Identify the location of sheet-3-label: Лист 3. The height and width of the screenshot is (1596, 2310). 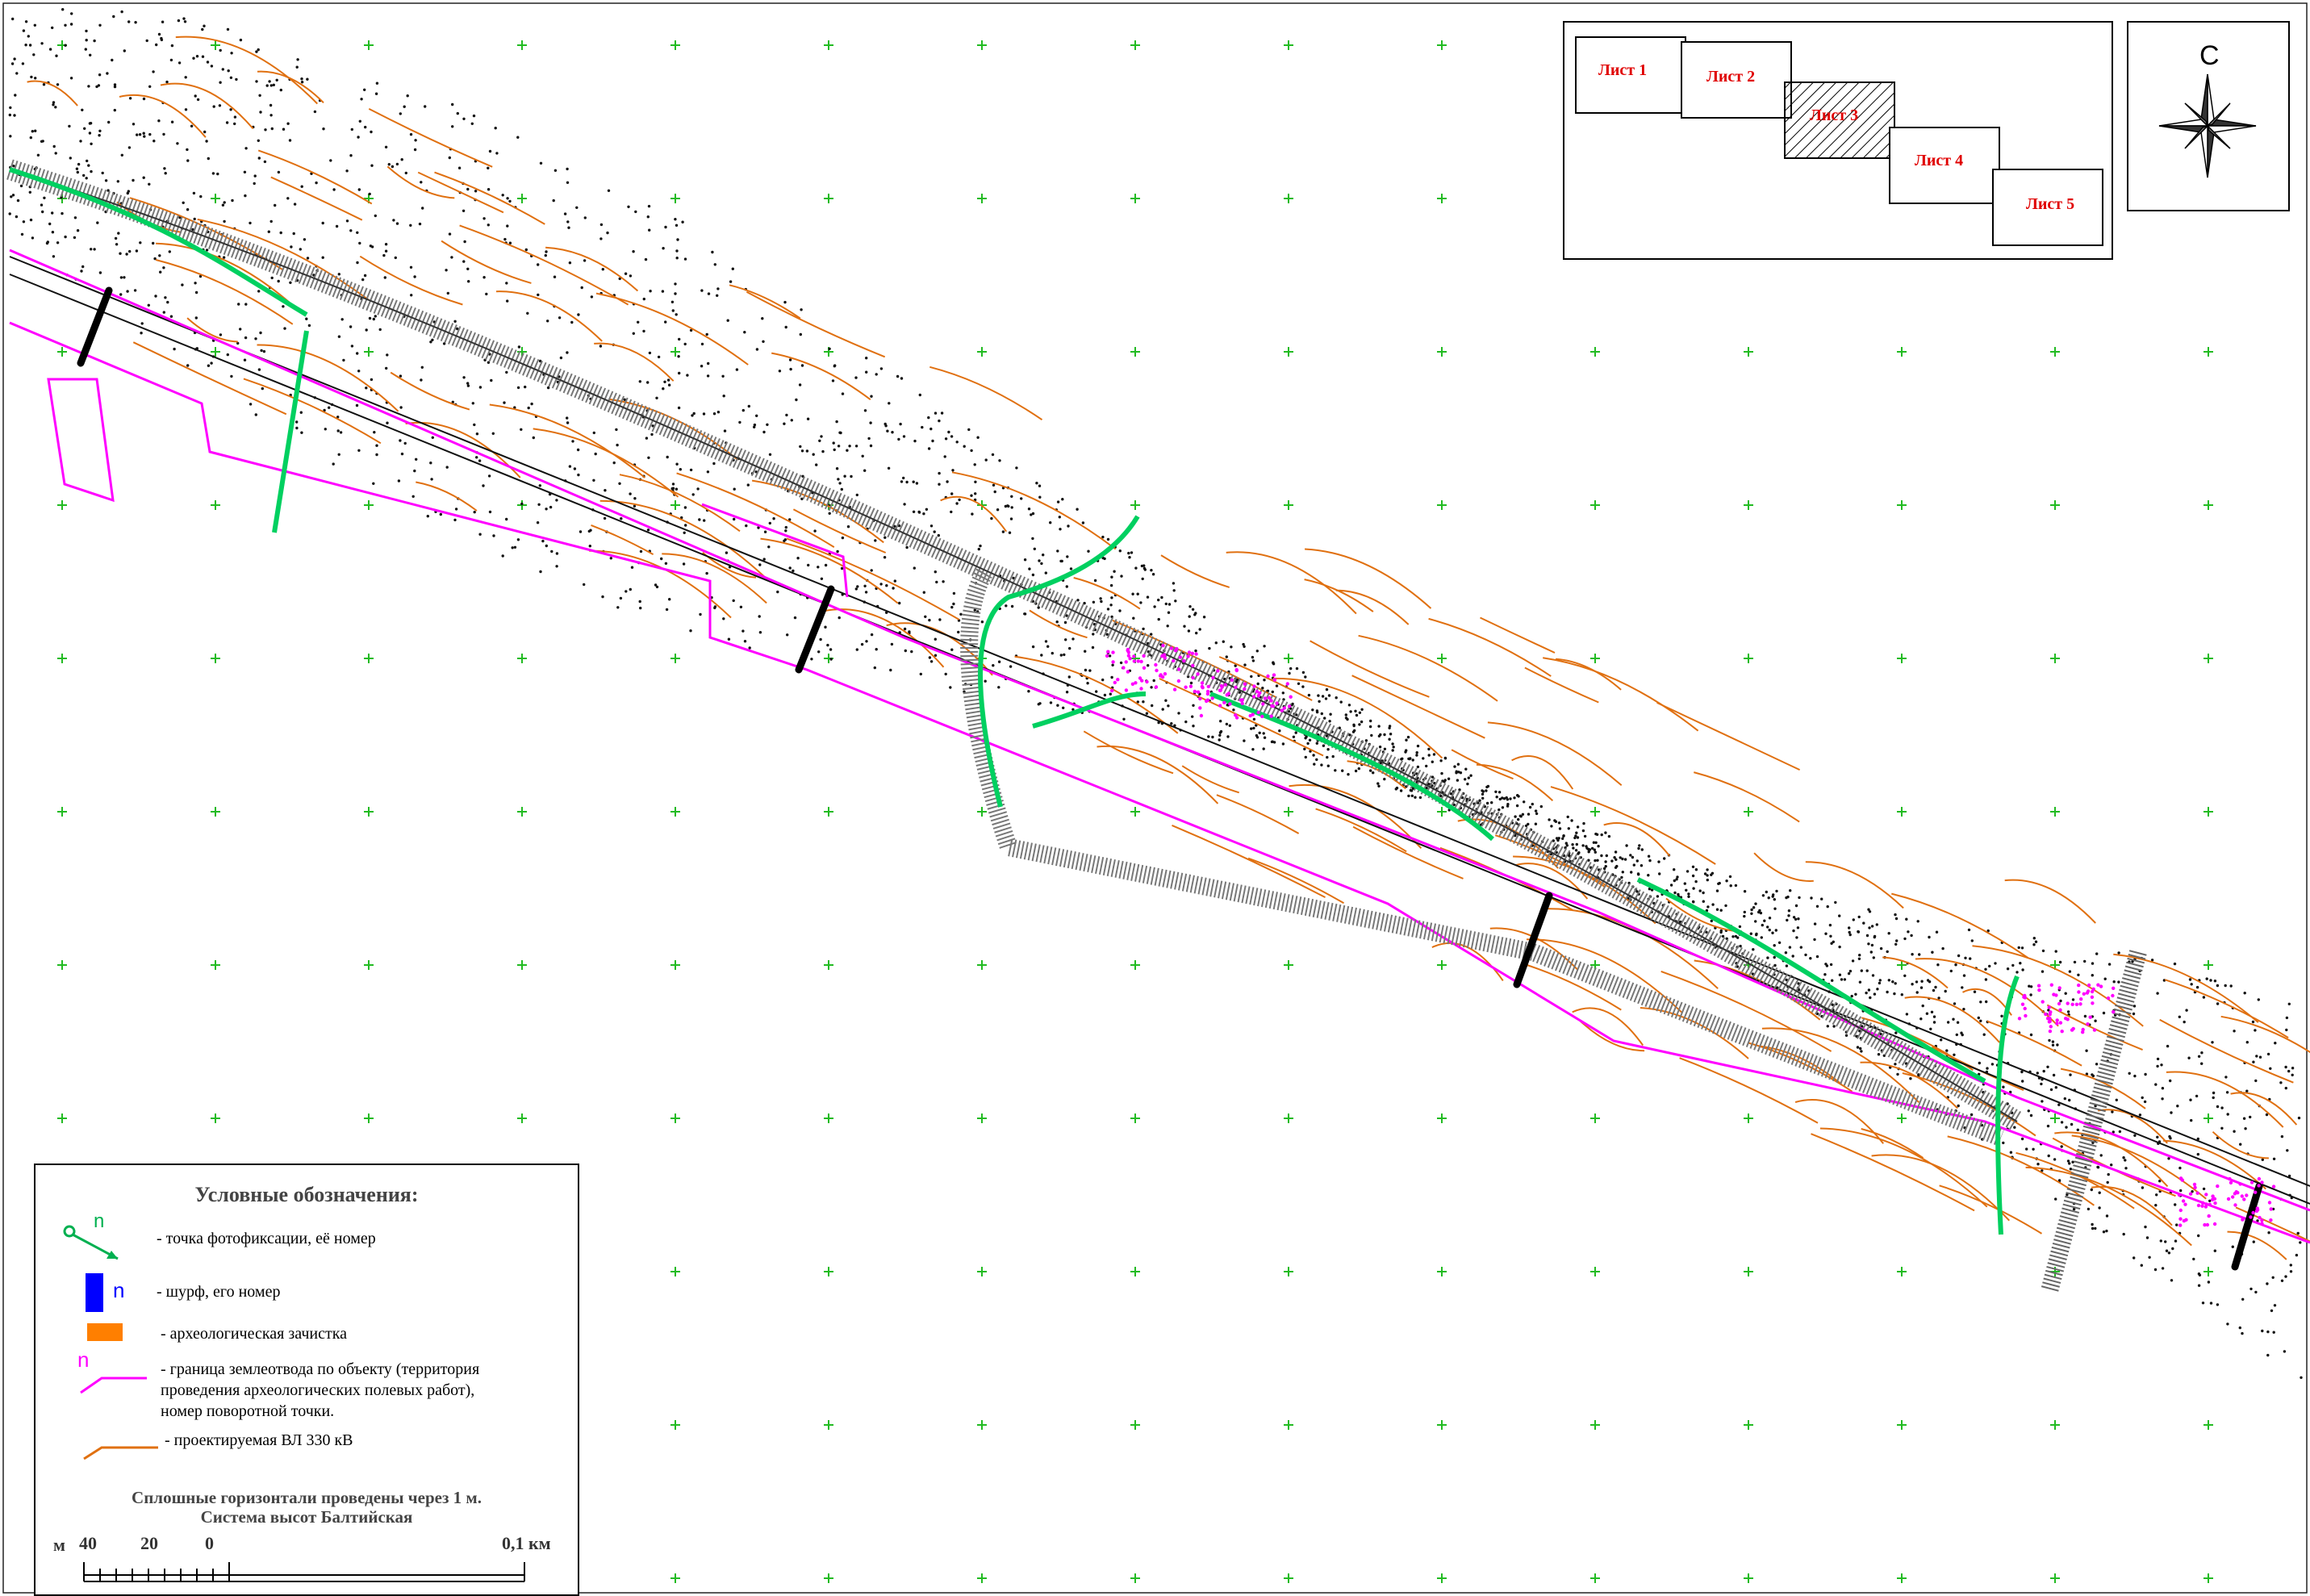
(1835, 115).